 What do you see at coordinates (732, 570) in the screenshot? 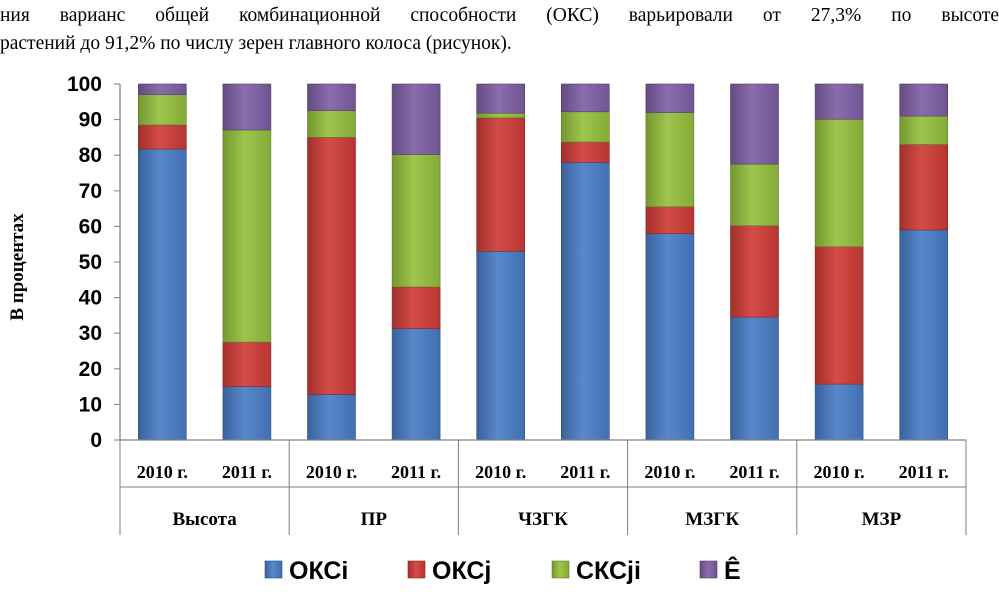
I see `legend-label: Ê` at bounding box center [732, 570].